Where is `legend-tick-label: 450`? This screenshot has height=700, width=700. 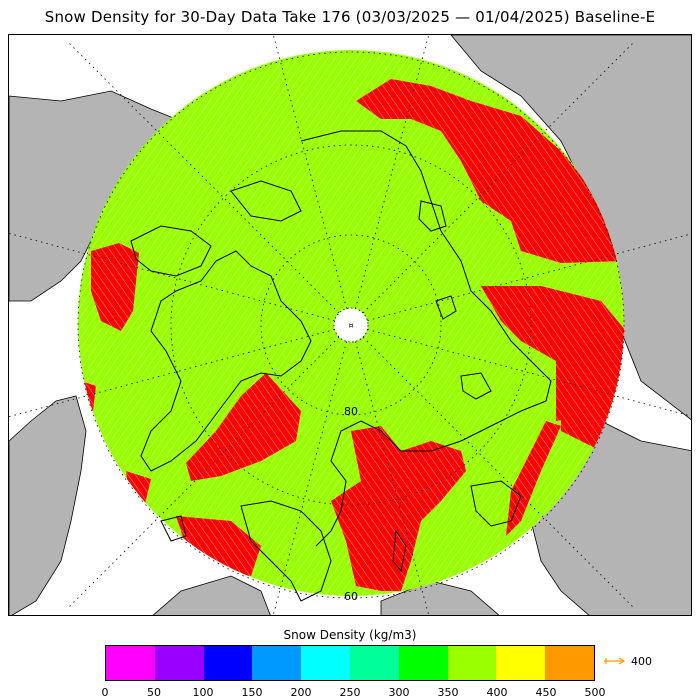 legend-tick-label: 450 is located at coordinates (546, 692).